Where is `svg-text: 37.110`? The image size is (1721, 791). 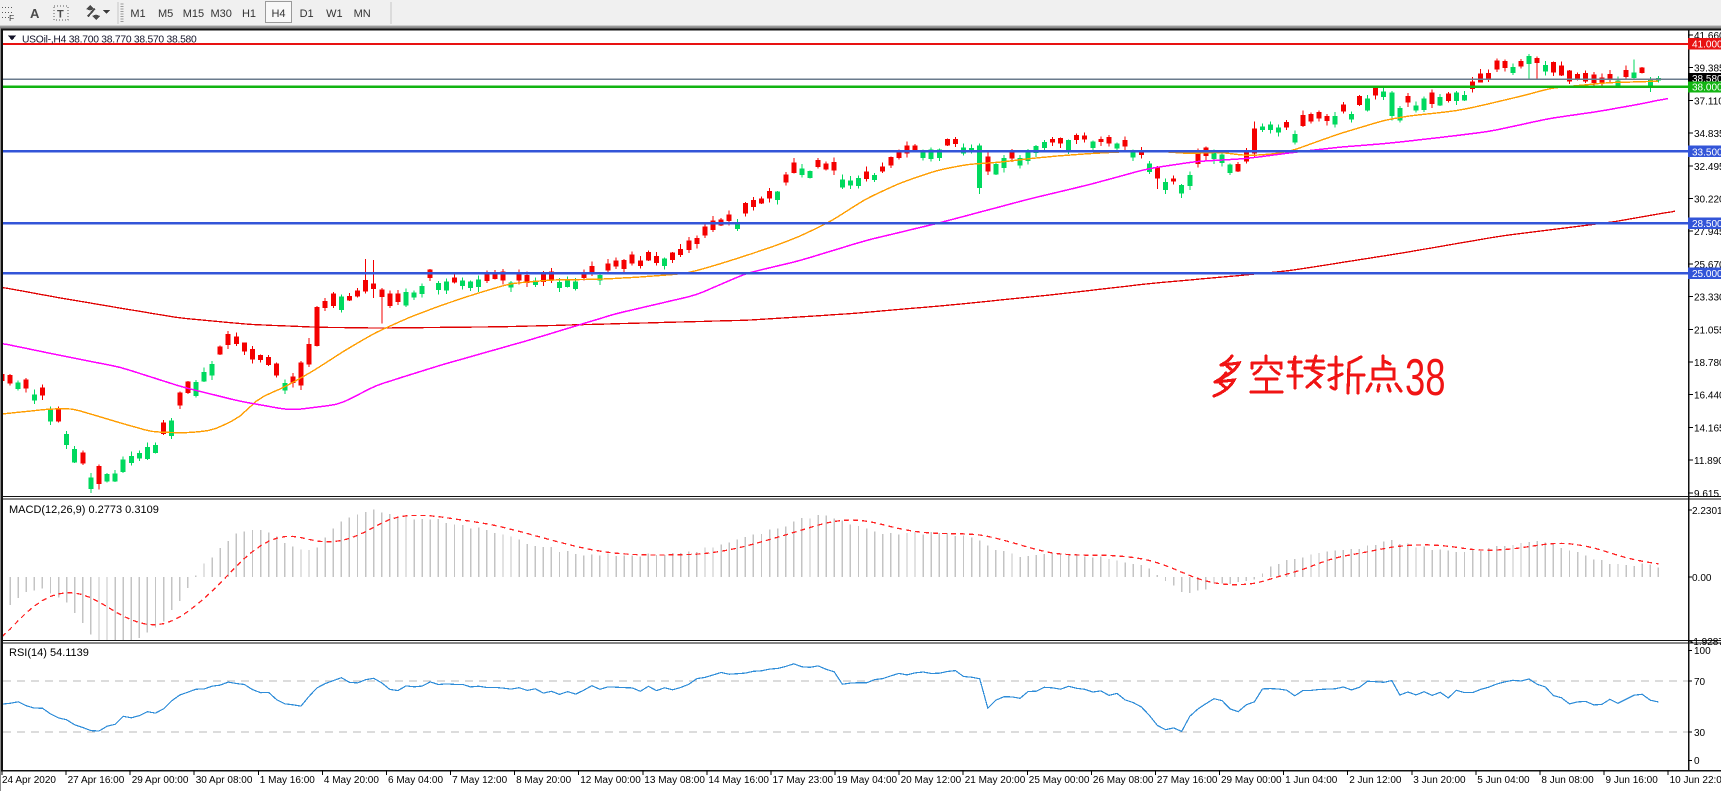
svg-text: 37.110 is located at coordinates (1707, 101).